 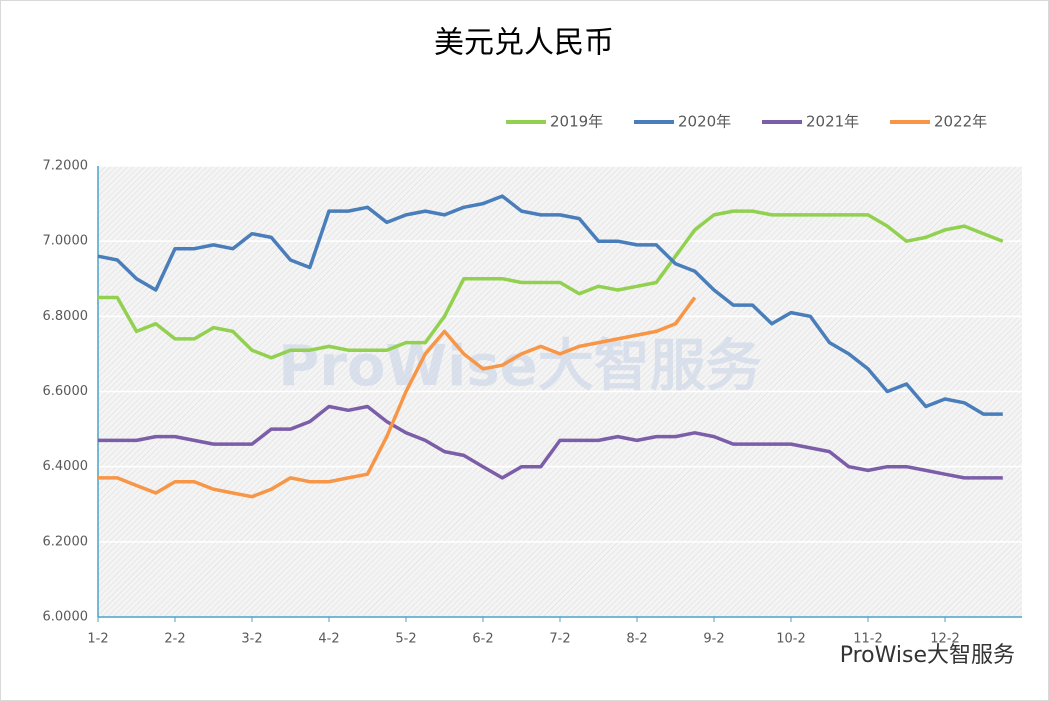 What do you see at coordinates (482, 639) in the screenshot?
I see `x-tick-label: 6-2` at bounding box center [482, 639].